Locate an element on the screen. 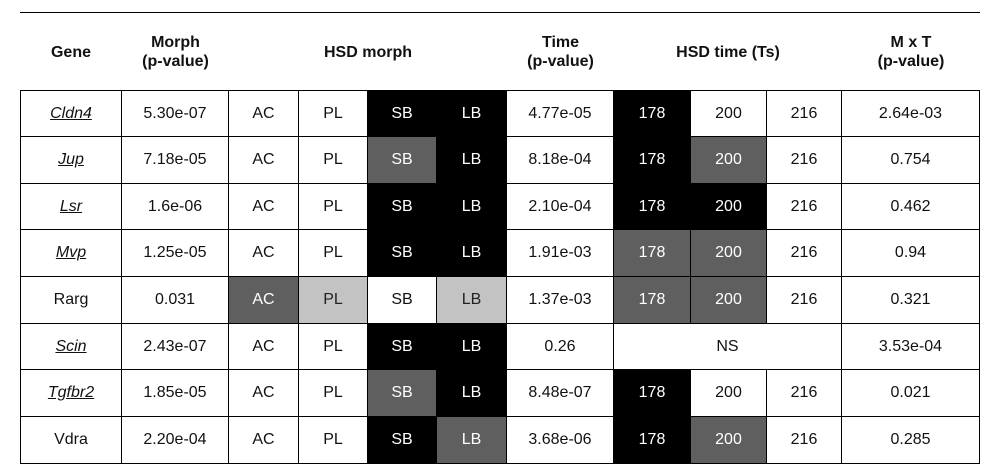 The height and width of the screenshot is (472, 1000). gene-name: Scin is located at coordinates (71, 346).